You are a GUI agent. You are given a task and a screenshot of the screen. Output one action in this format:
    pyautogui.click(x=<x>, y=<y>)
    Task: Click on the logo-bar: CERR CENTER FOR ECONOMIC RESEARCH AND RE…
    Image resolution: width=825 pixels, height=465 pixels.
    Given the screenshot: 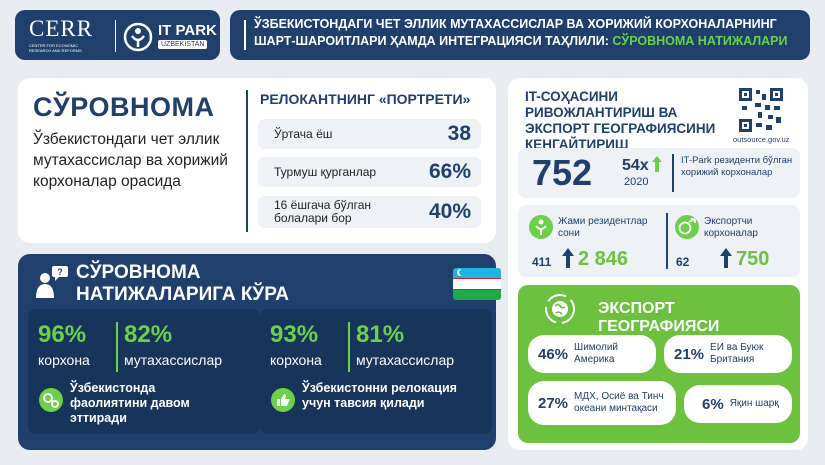 What is the action you would take?
    pyautogui.click(x=117, y=35)
    